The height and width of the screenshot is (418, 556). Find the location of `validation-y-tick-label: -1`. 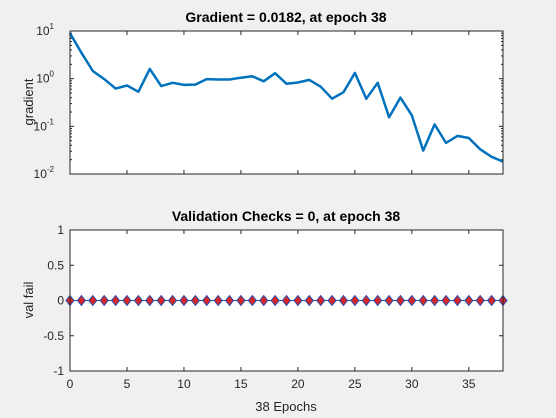

validation-y-tick-label: -1 is located at coordinates (58, 371).